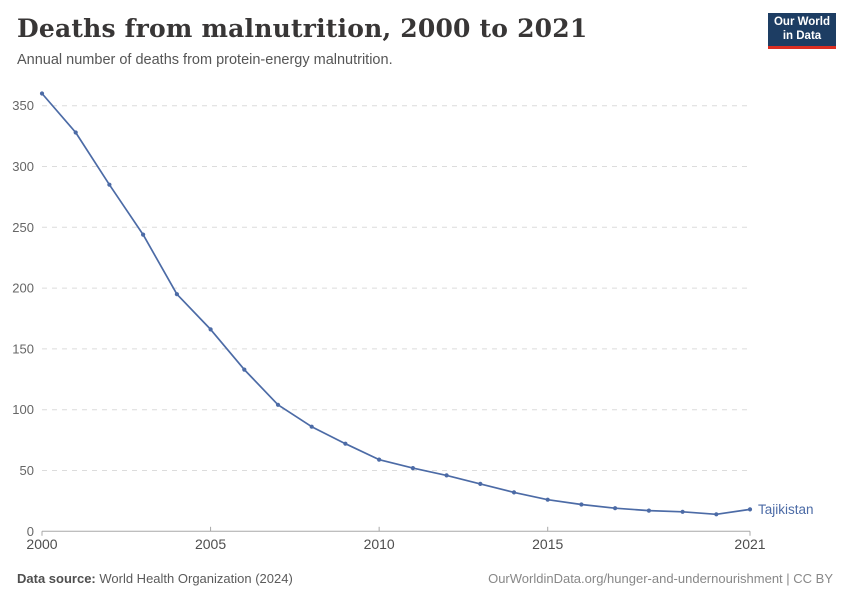  I want to click on data-point-2013, so click(480, 483).